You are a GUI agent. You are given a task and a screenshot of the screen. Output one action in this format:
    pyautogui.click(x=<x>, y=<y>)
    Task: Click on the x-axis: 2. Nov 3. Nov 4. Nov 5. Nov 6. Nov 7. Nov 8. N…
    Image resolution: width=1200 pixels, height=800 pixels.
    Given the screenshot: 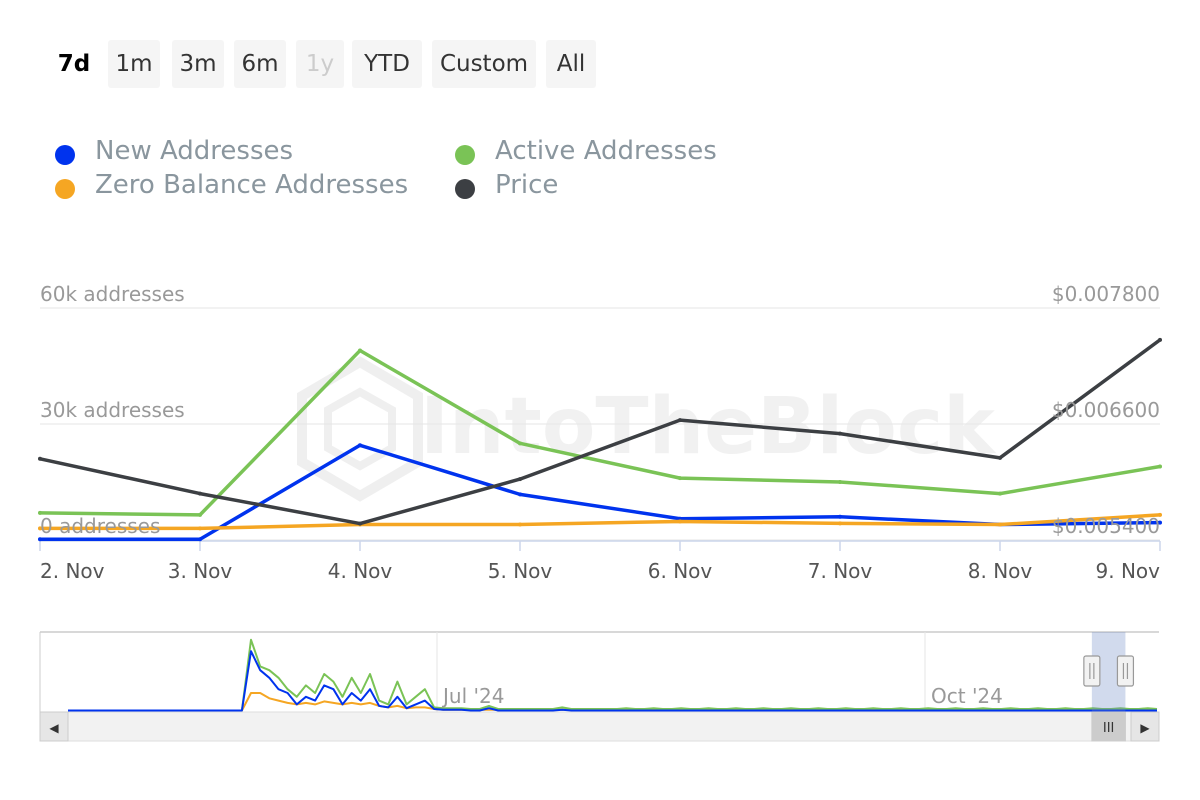 What is the action you would take?
    pyautogui.click(x=600, y=561)
    